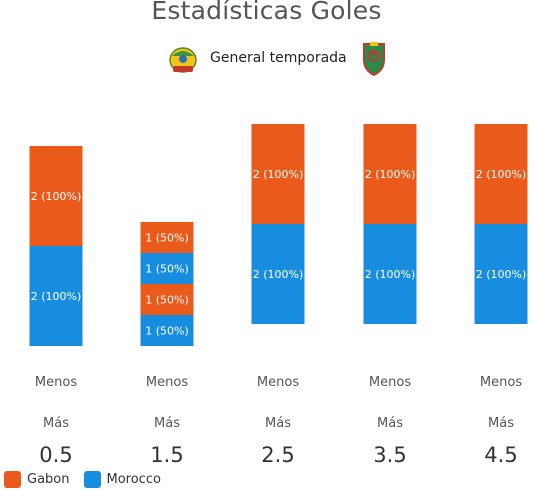 The image size is (533, 490). Describe the element at coordinates (133, 479) in the screenshot. I see `legend-label-morocco: Morocco` at that location.